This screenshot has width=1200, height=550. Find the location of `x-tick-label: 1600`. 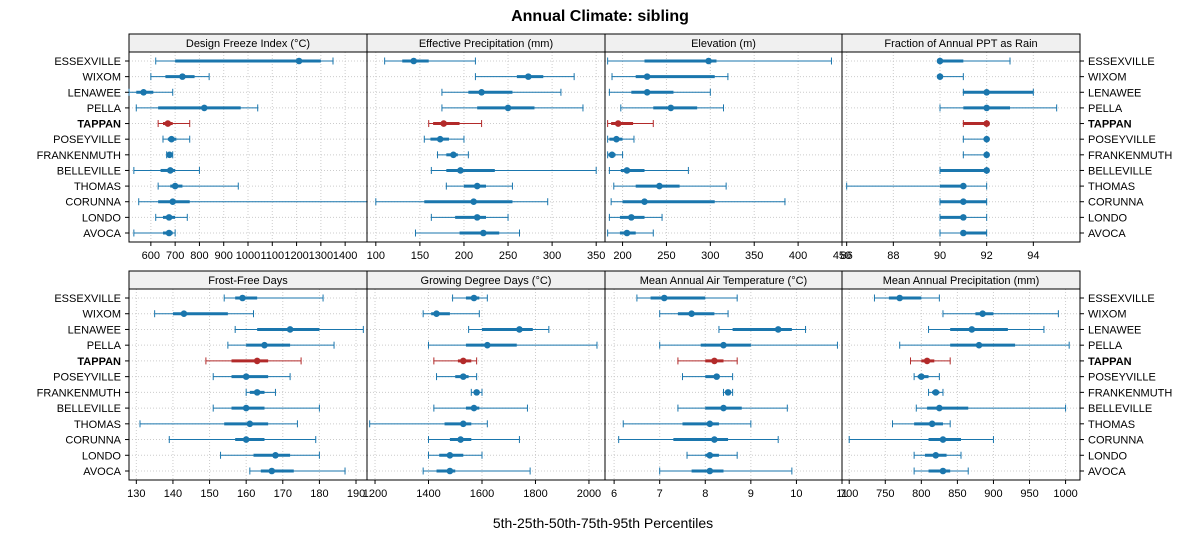

x-tick-label: 1600 is located at coordinates (482, 494).